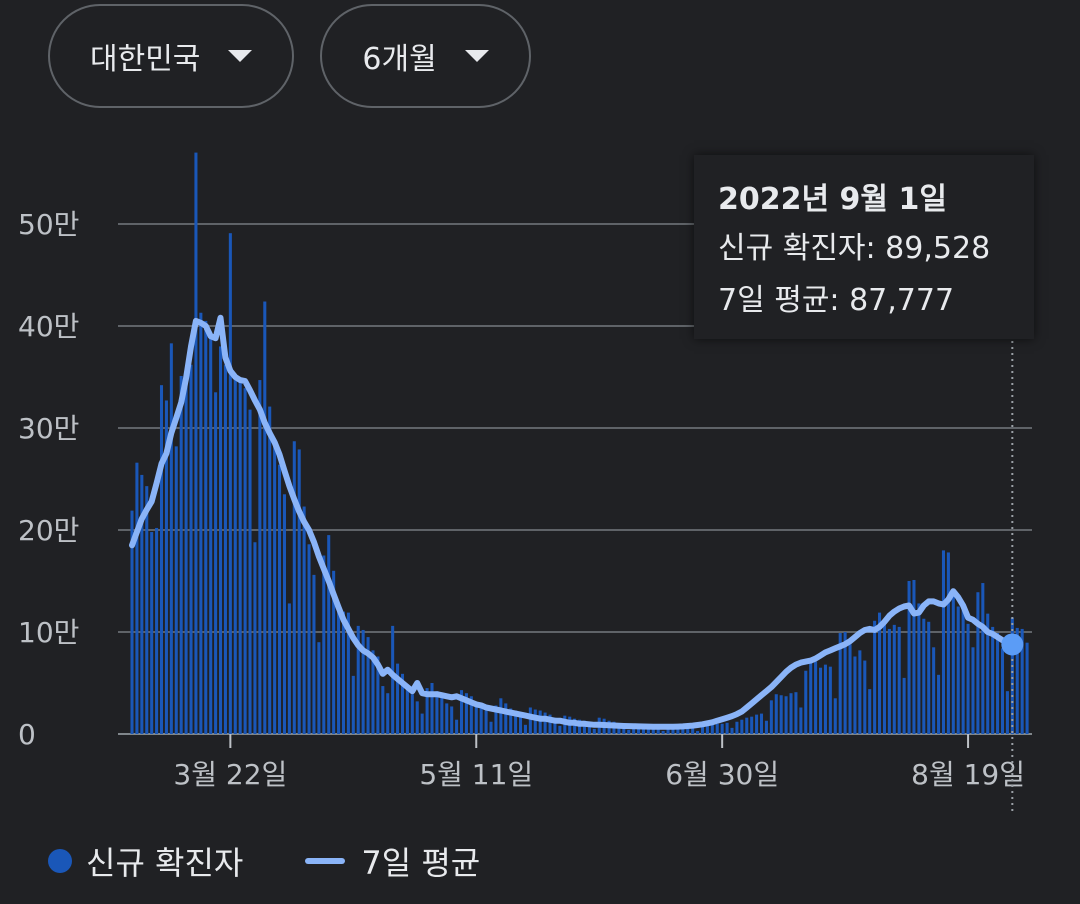 The width and height of the screenshot is (1080, 904). What do you see at coordinates (325, 861) in the screenshot?
I see `line-series-swatch` at bounding box center [325, 861].